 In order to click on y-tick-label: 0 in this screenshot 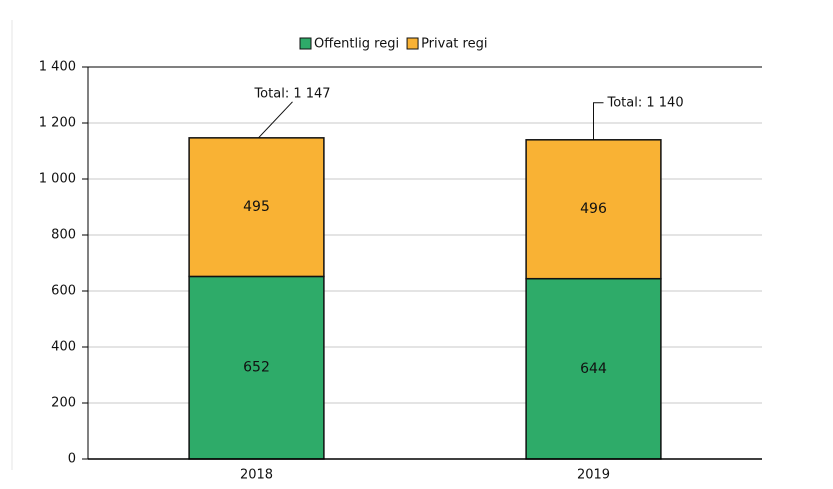, I will do `click(72, 459)`.